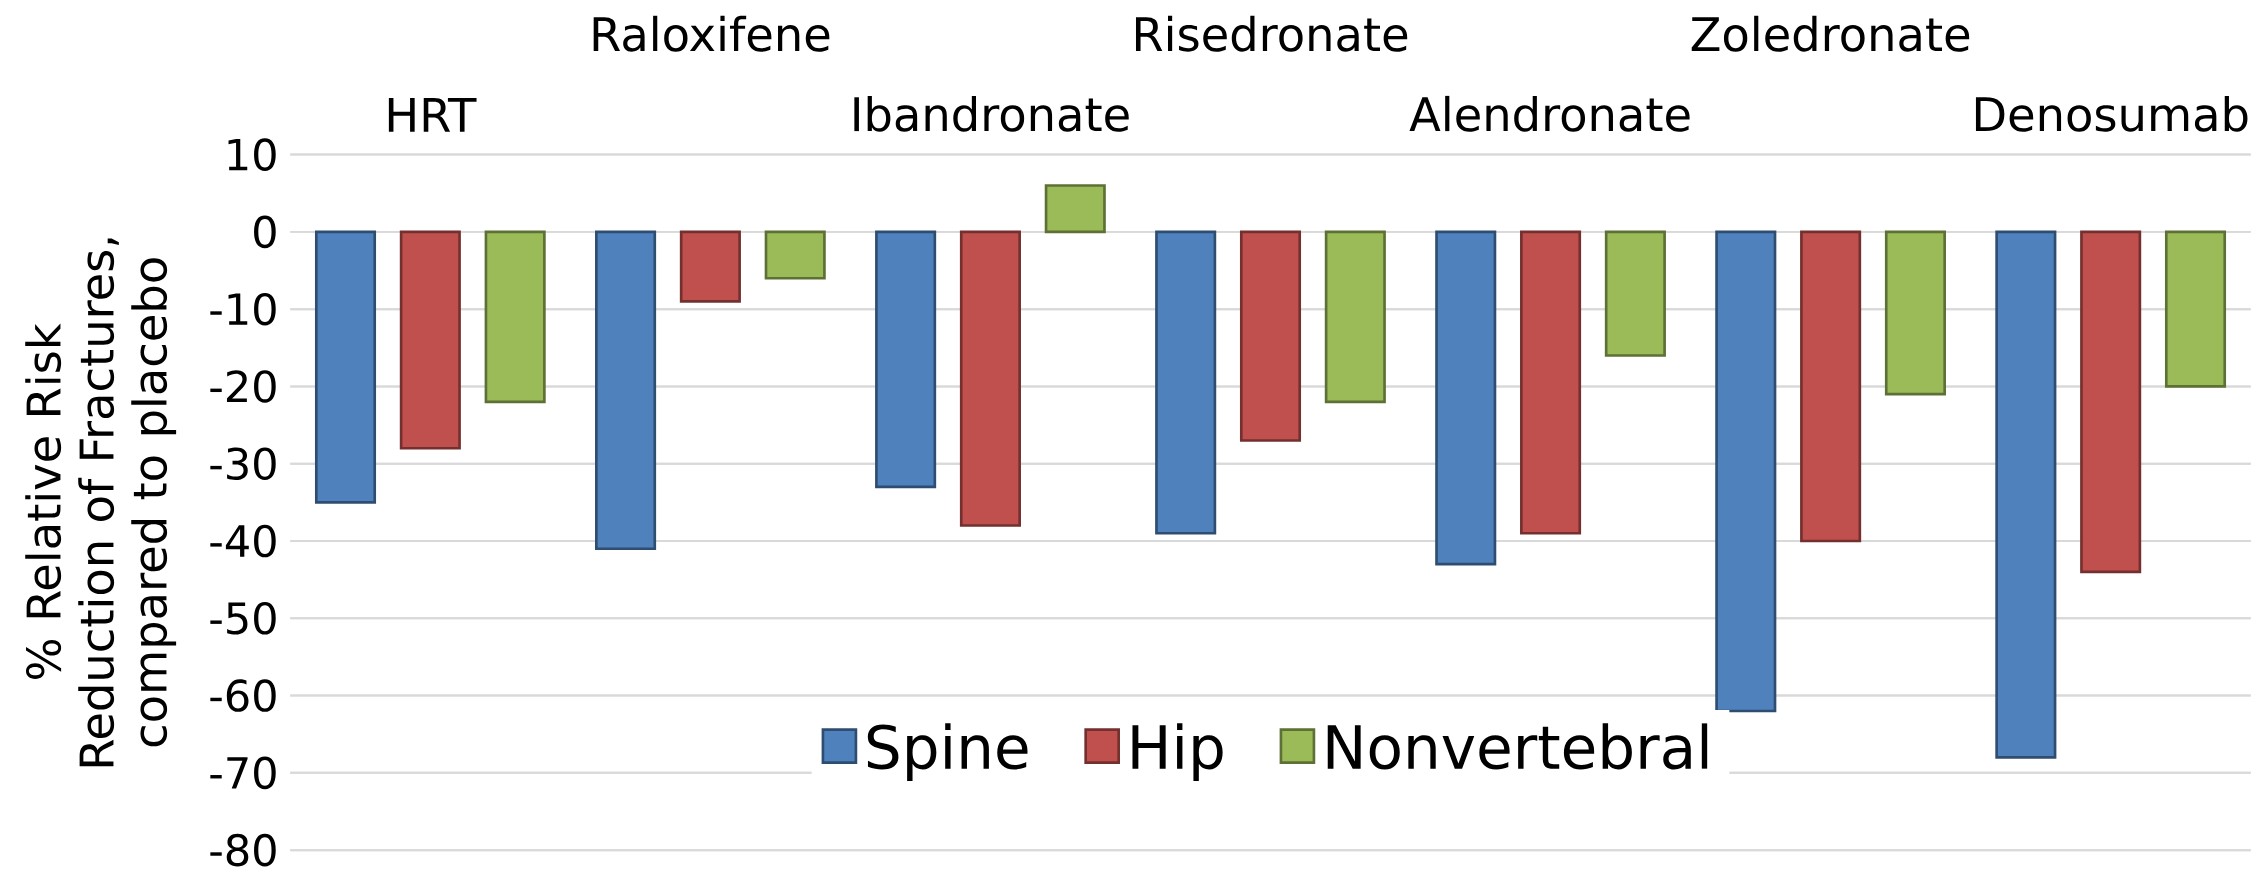 This screenshot has height=894, width=2262. Describe the element at coordinates (243, 541) in the screenshot. I see `y-tick-label: -40` at that location.